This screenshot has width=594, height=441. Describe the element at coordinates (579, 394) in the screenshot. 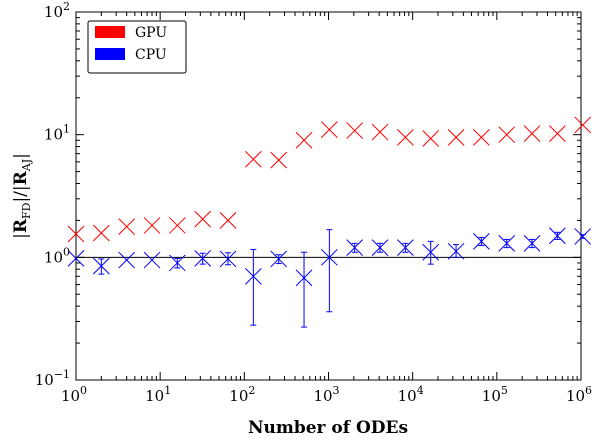

I see `x-tick-label: 10⁶` at that location.